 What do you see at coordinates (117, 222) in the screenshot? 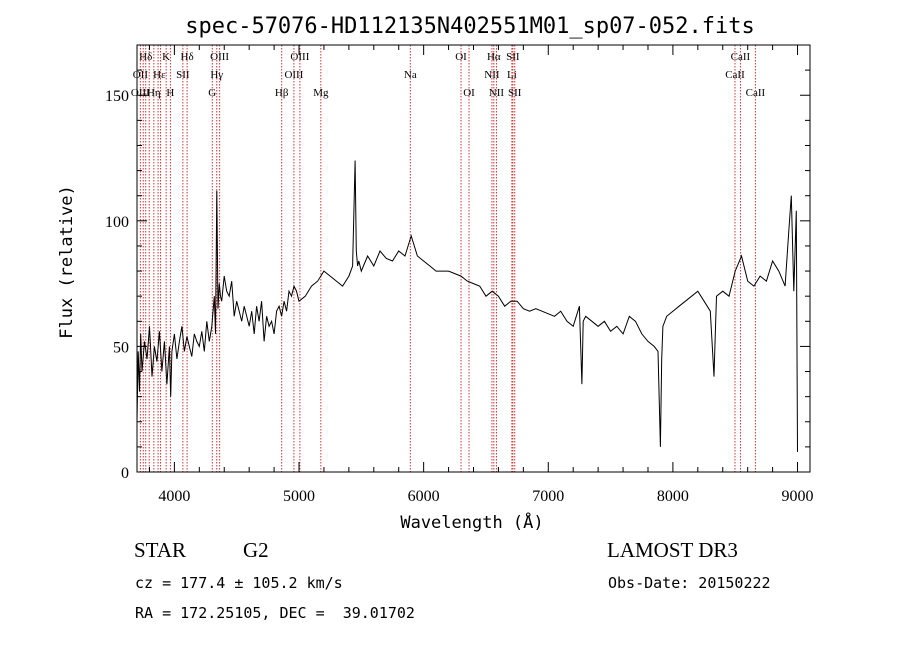
I see `y-tick-label: 100` at bounding box center [117, 222].